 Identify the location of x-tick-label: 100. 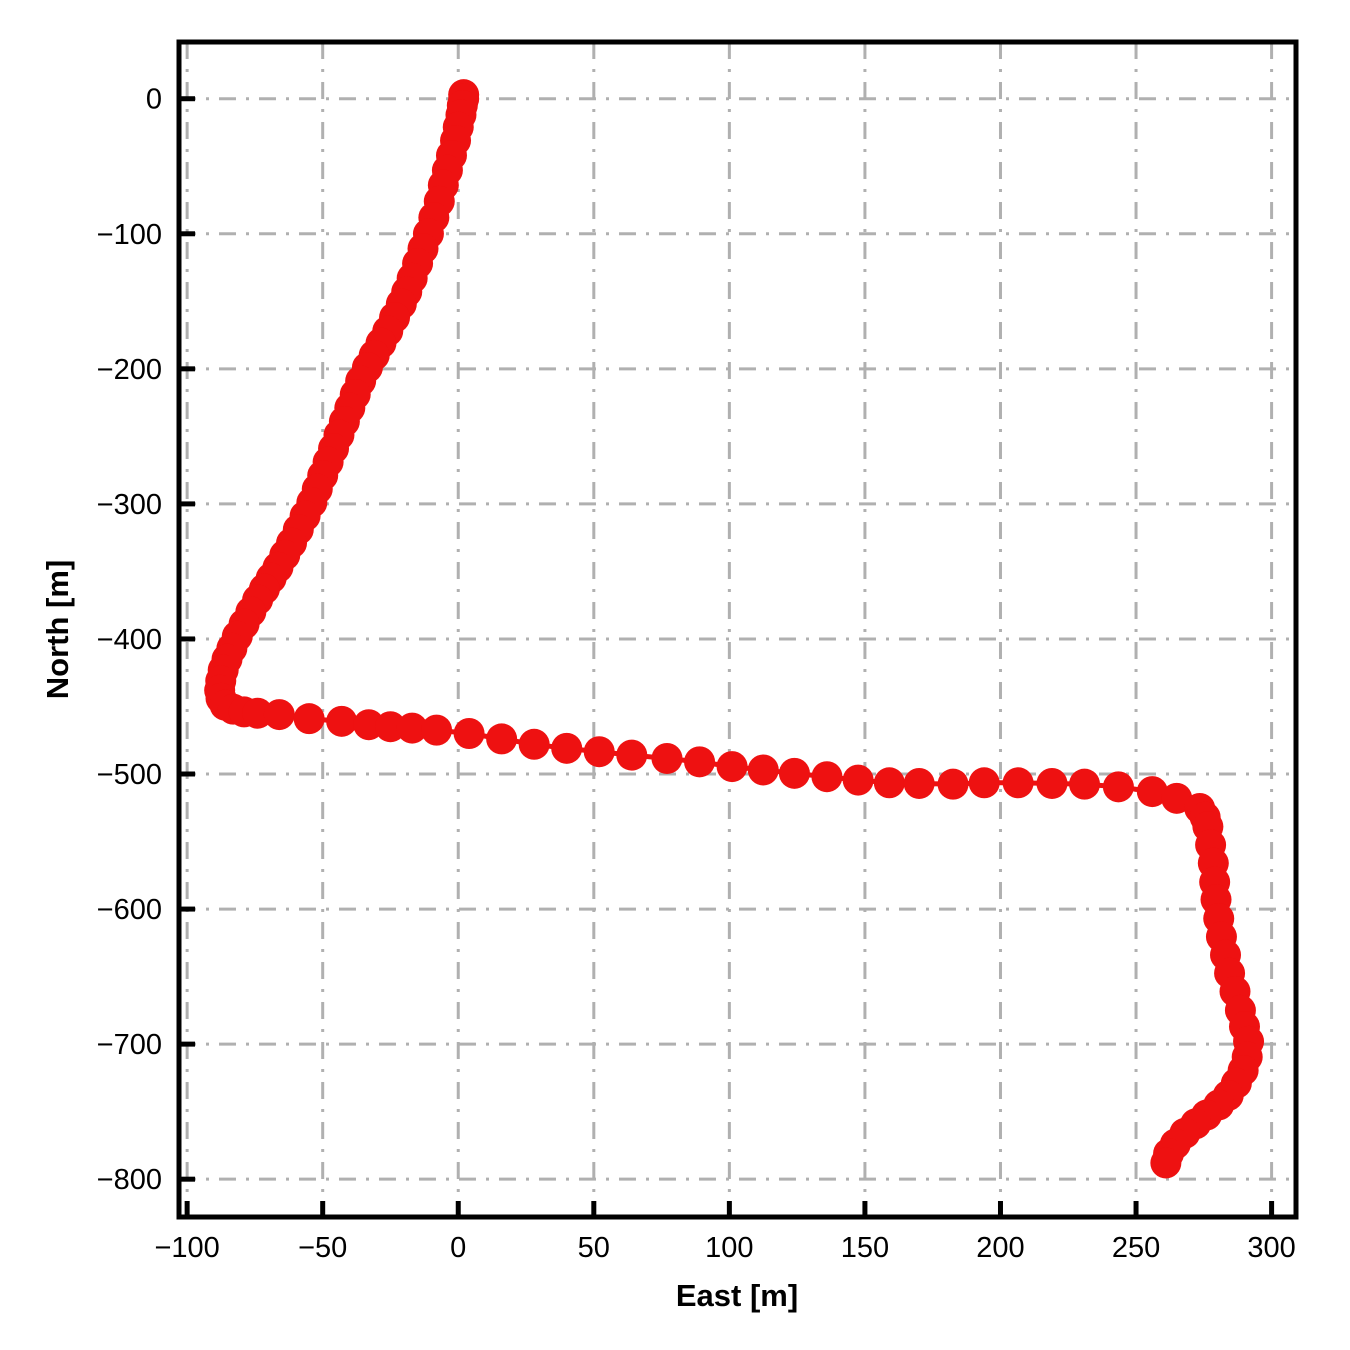
(729, 1248).